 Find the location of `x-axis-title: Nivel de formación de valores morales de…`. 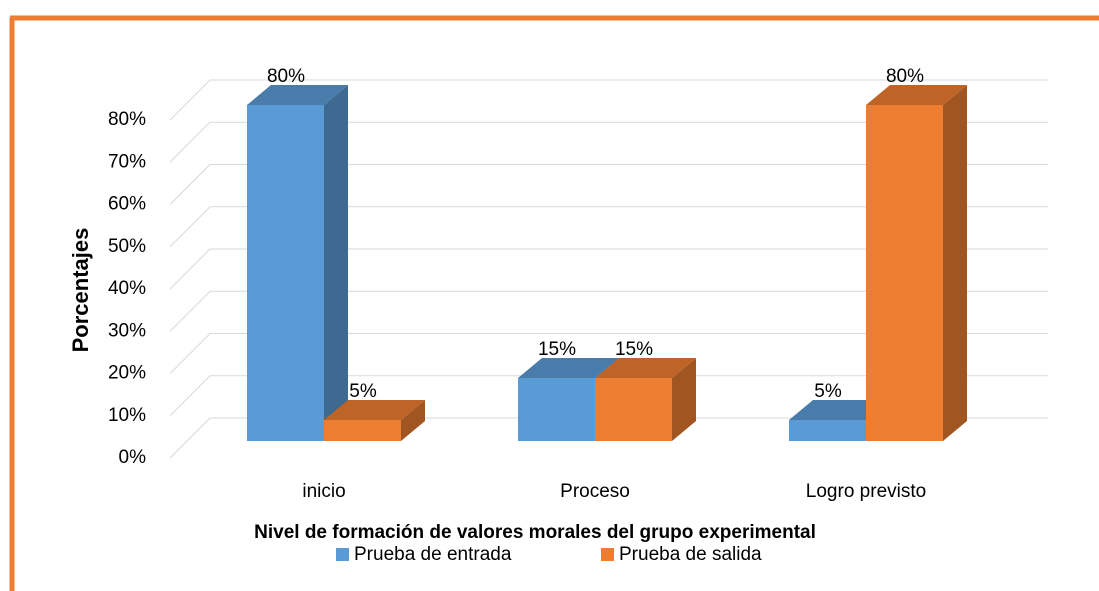

x-axis-title: Nivel de formación de valores morales de… is located at coordinates (535, 532).